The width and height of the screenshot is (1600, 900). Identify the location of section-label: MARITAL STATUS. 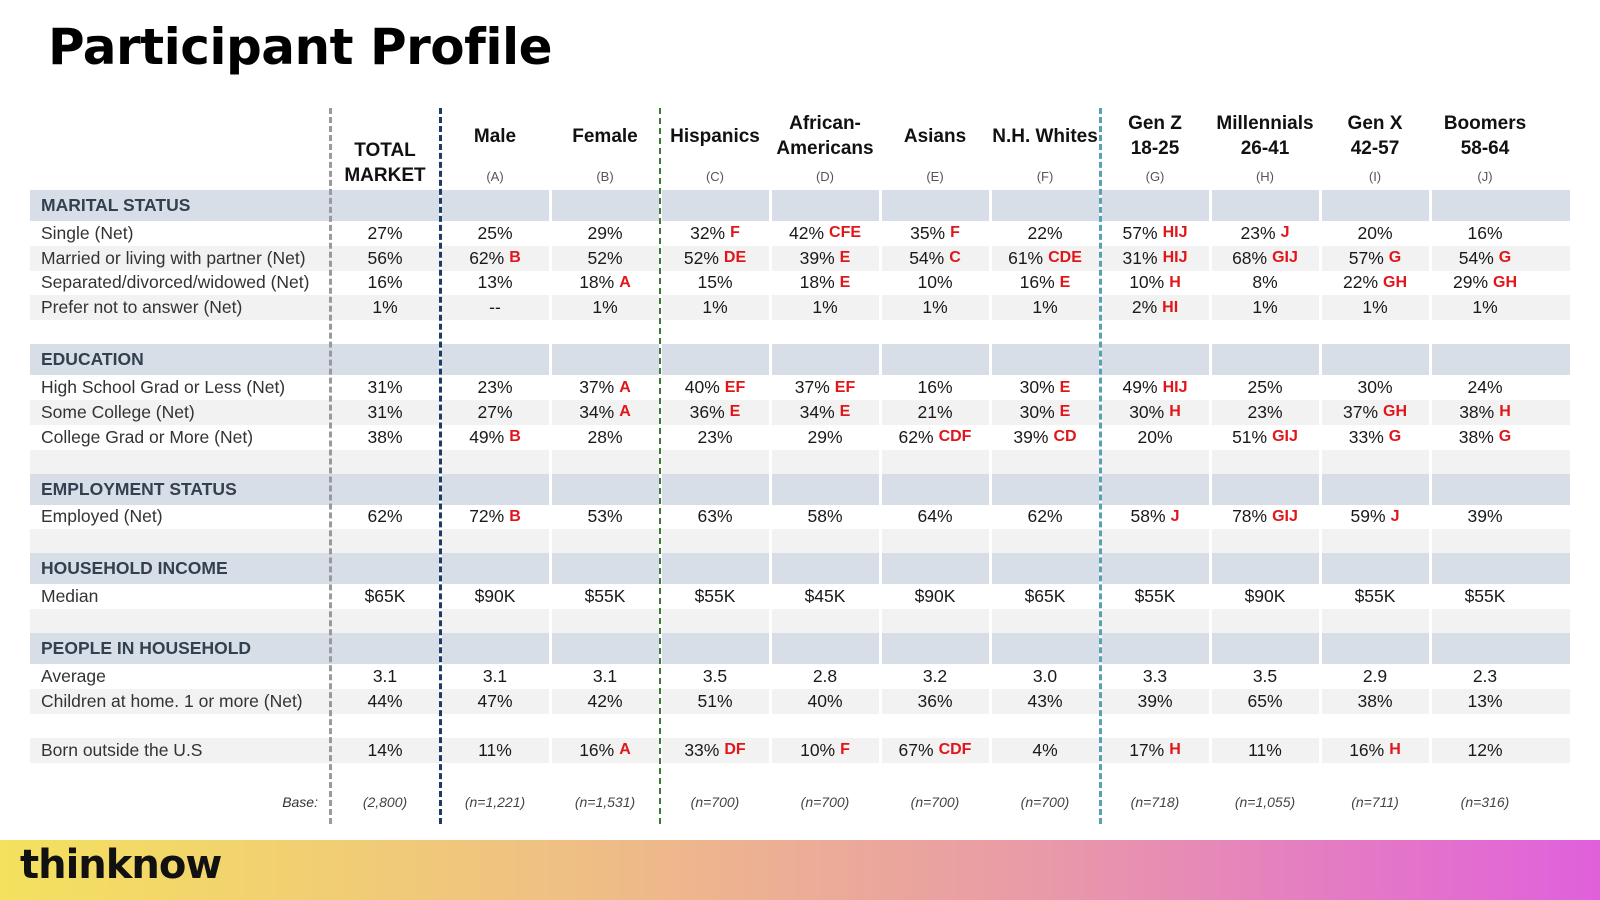
(116, 205).